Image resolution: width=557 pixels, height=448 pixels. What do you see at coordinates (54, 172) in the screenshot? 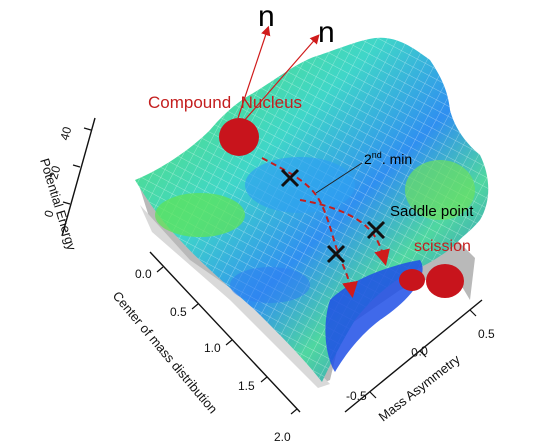
I see `z-tick-label: 20` at bounding box center [54, 172].